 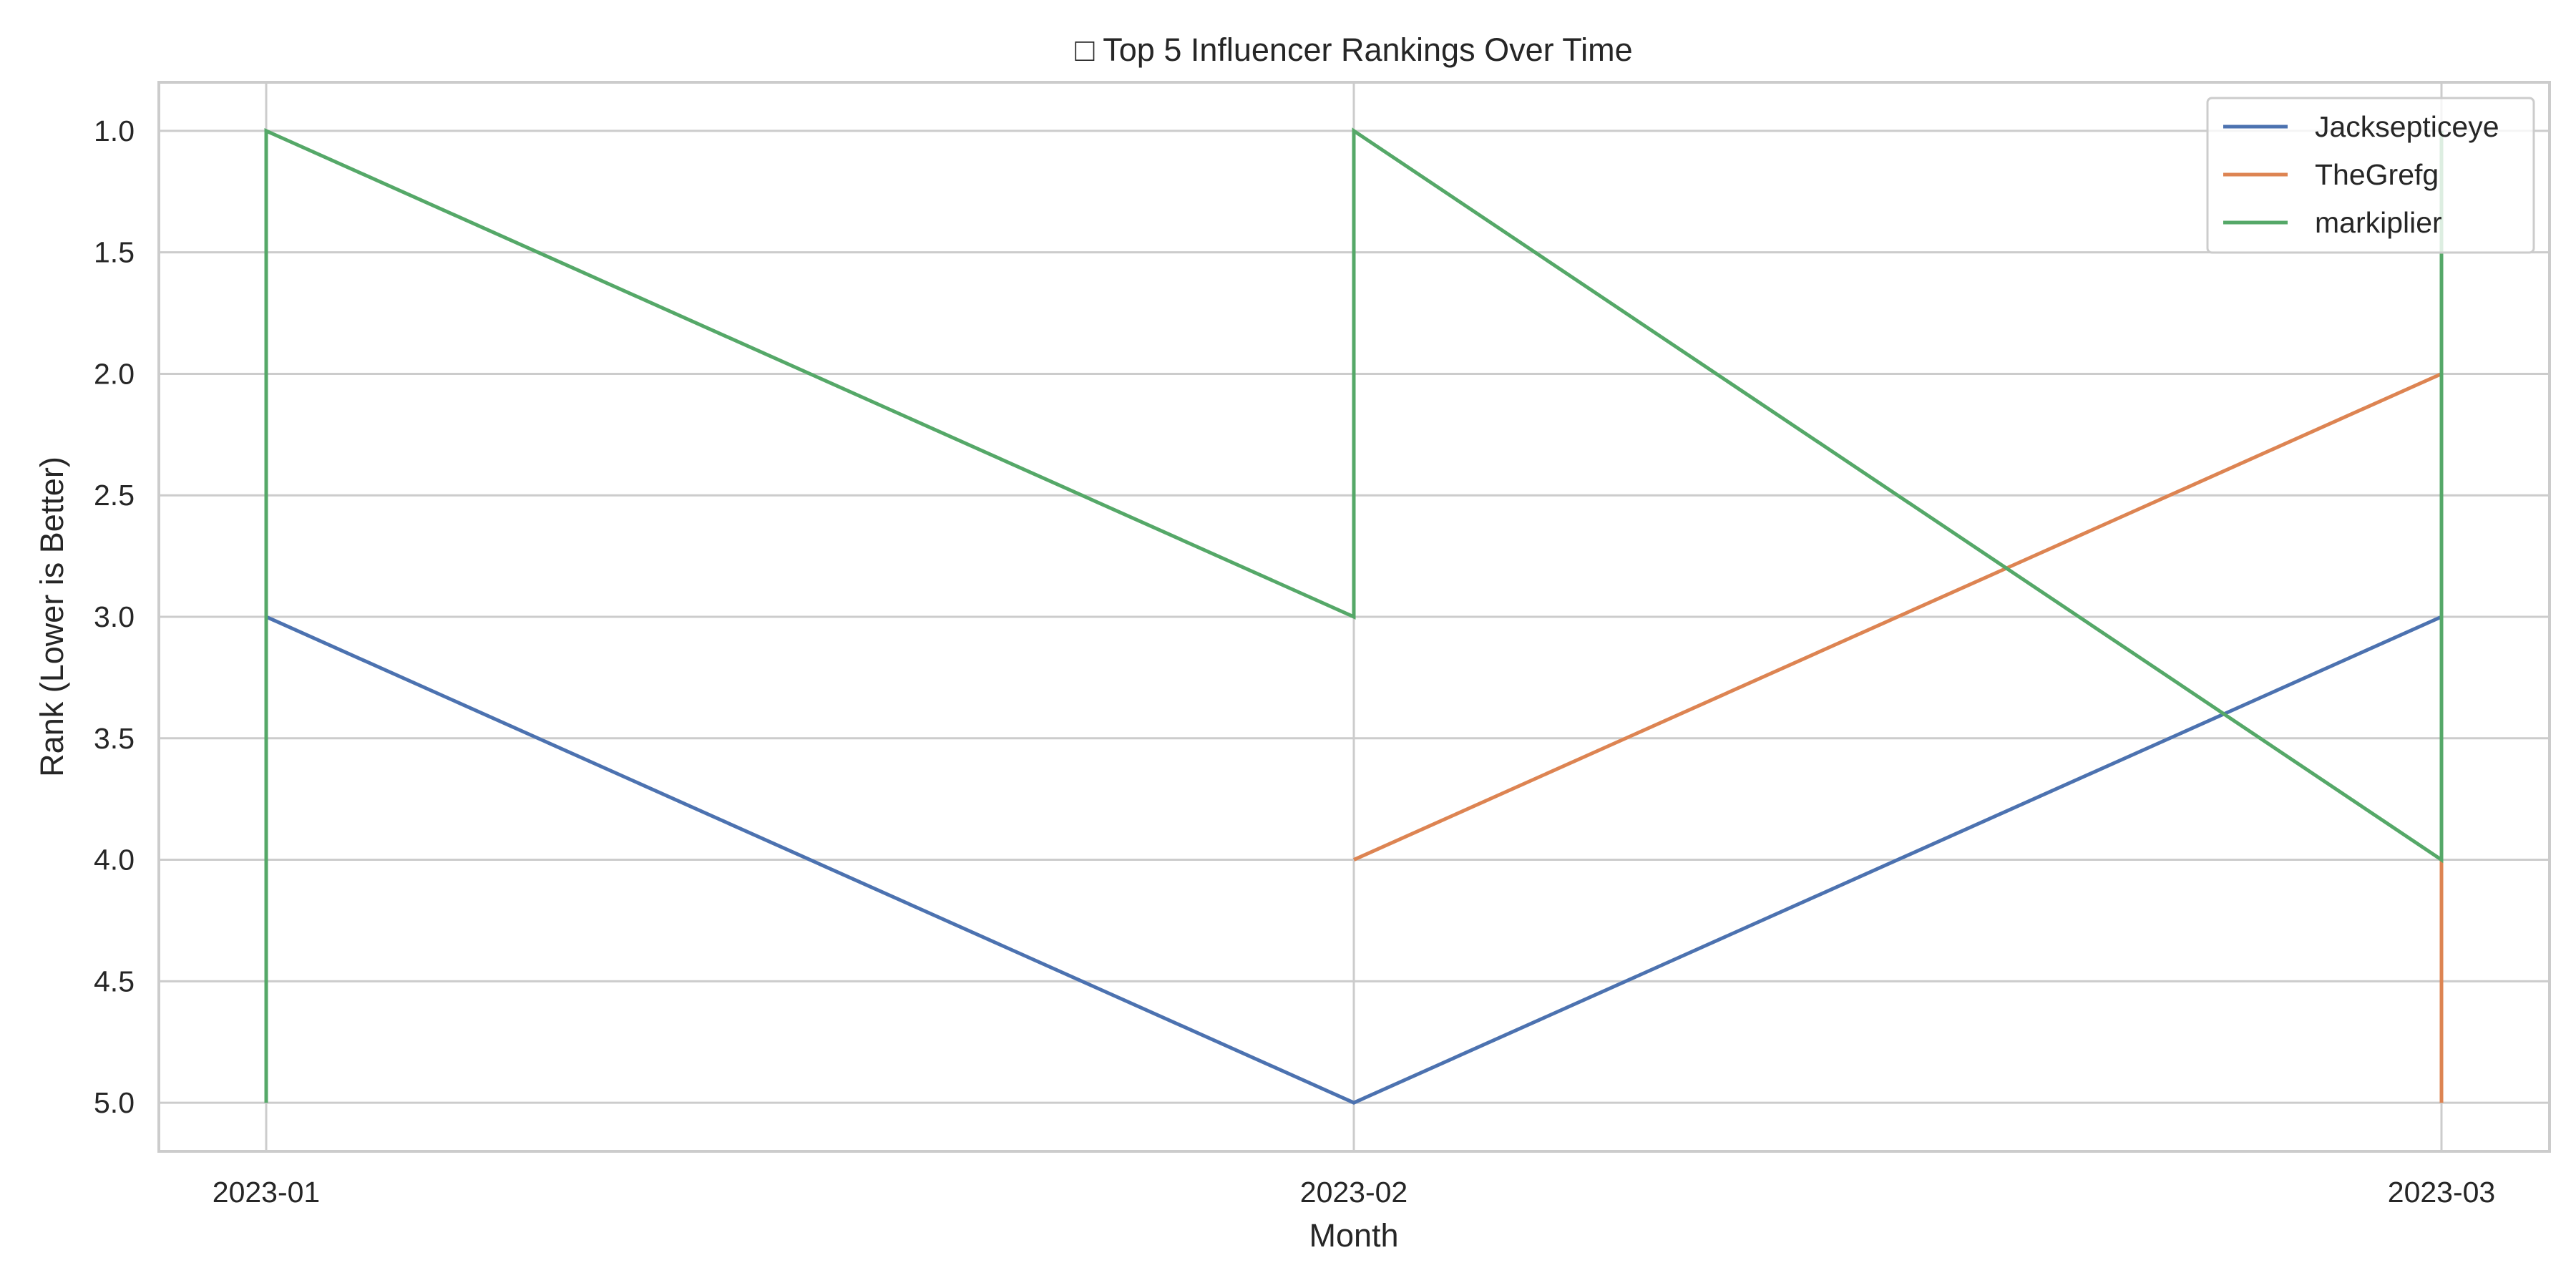 What do you see at coordinates (114, 738) in the screenshot?
I see `y-tick-label: 3.5` at bounding box center [114, 738].